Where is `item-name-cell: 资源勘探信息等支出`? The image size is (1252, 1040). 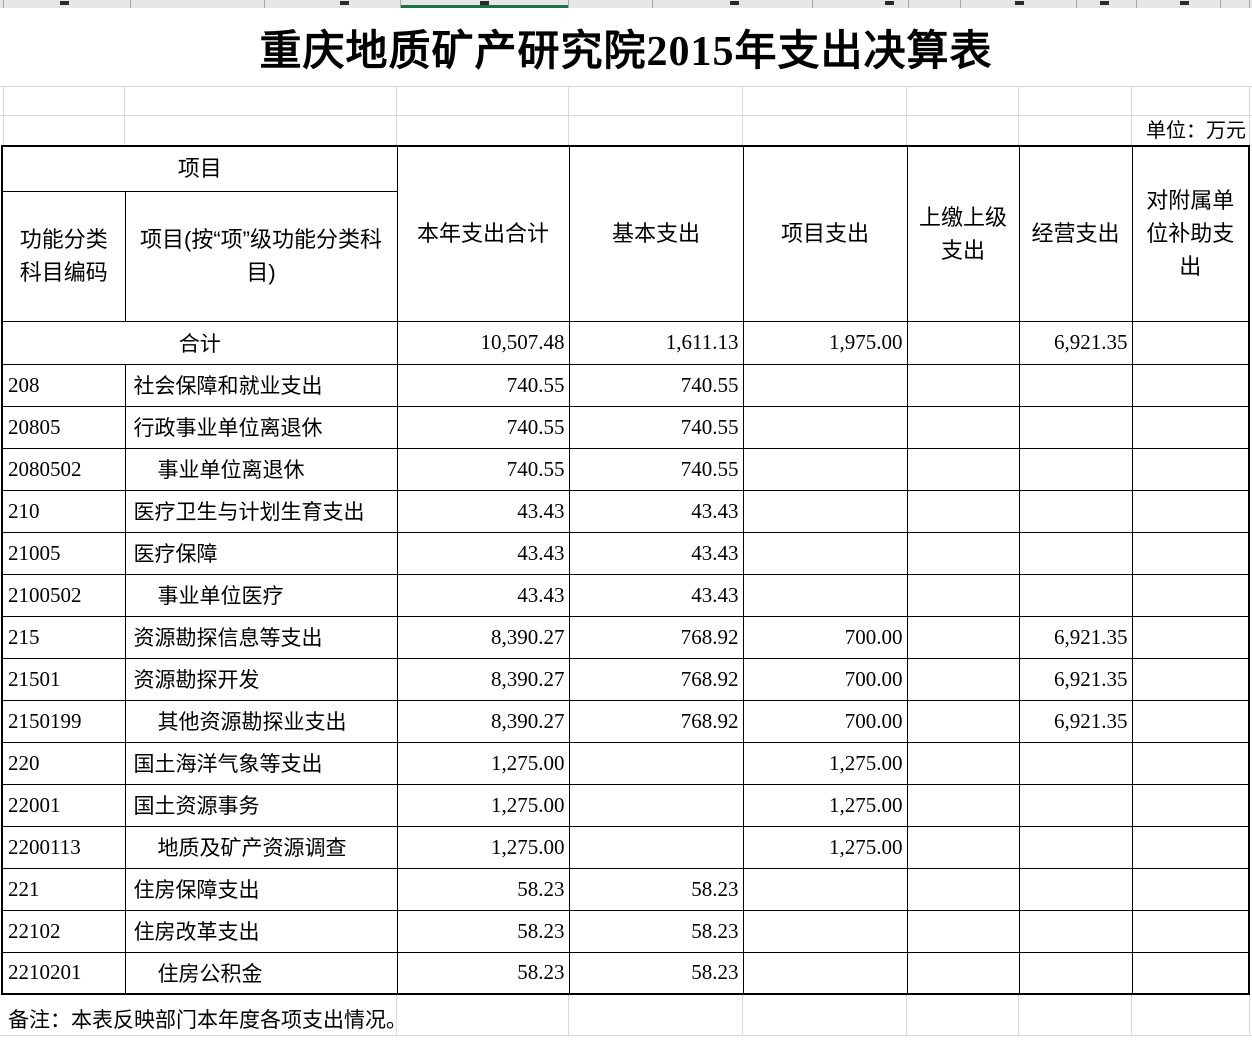 item-name-cell: 资源勘探信息等支出 is located at coordinates (261, 637).